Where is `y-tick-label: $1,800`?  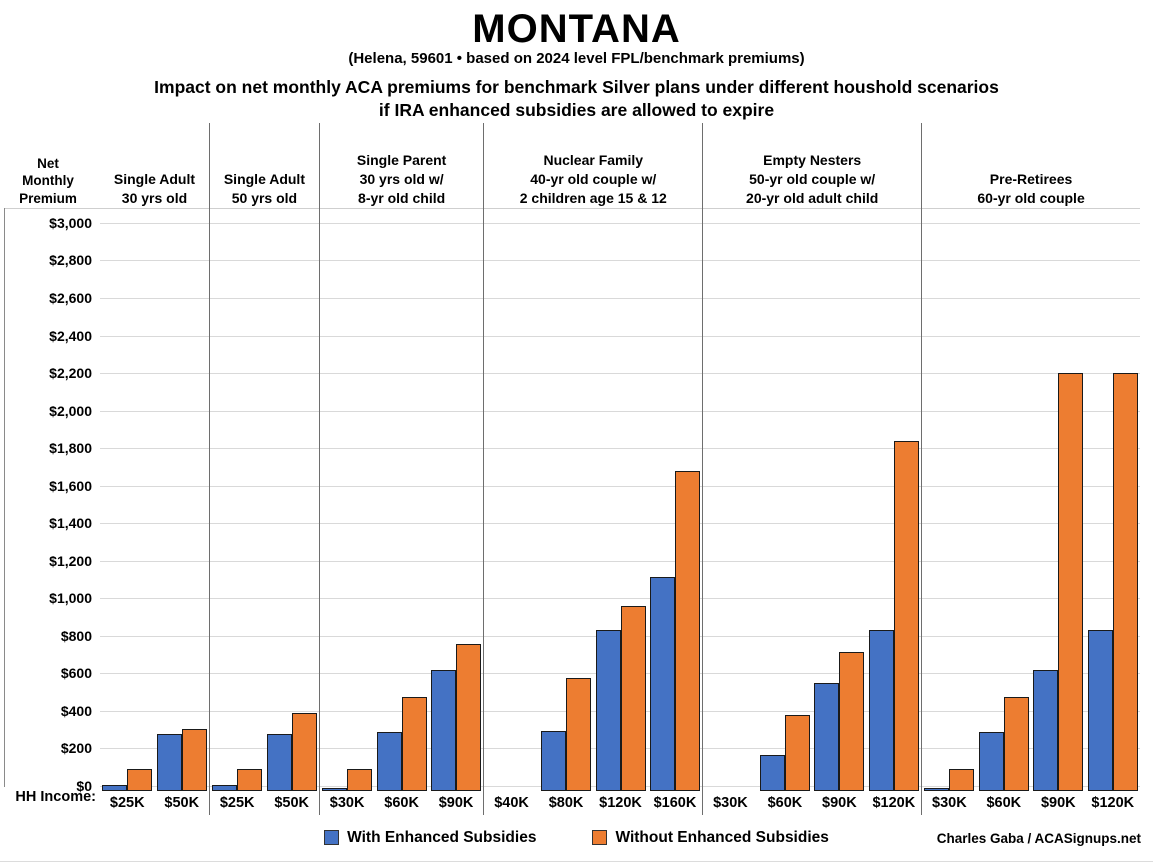 y-tick-label: $1,800 is located at coordinates (70, 448).